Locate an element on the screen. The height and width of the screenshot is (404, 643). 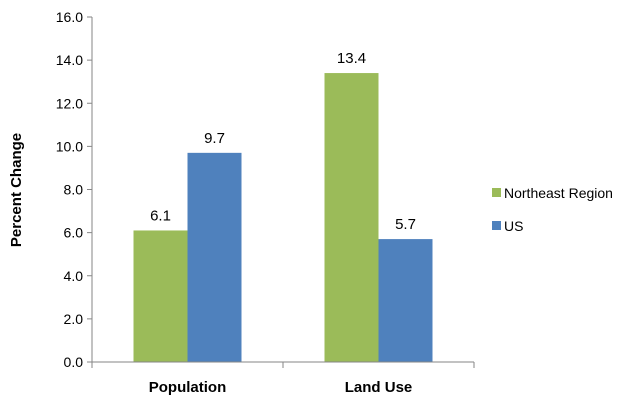
data-label: 6.1 is located at coordinates (160, 215).